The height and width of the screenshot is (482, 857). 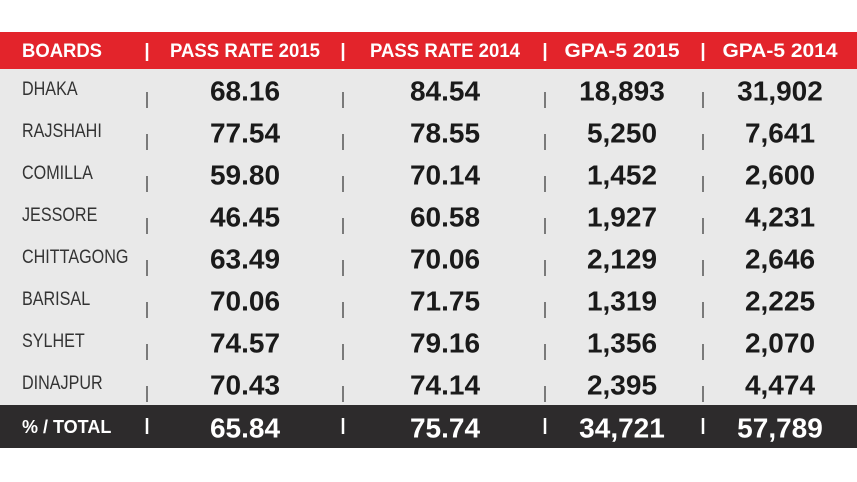 What do you see at coordinates (780, 258) in the screenshot?
I see `cell-value: 2,646` at bounding box center [780, 258].